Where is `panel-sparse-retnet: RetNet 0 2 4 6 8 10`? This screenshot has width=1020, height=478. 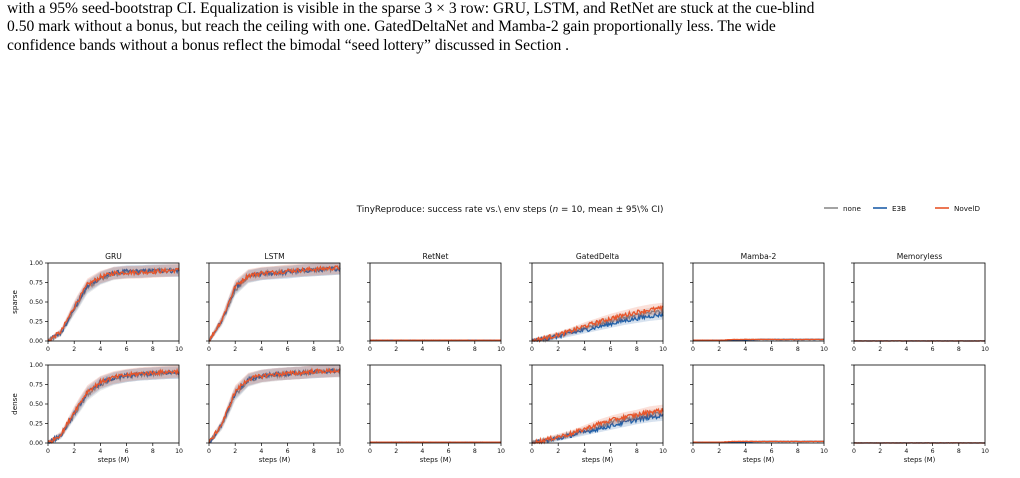 panel-sparse-retnet: RetNet 0 2 4 6 8 10 is located at coordinates (436, 302).